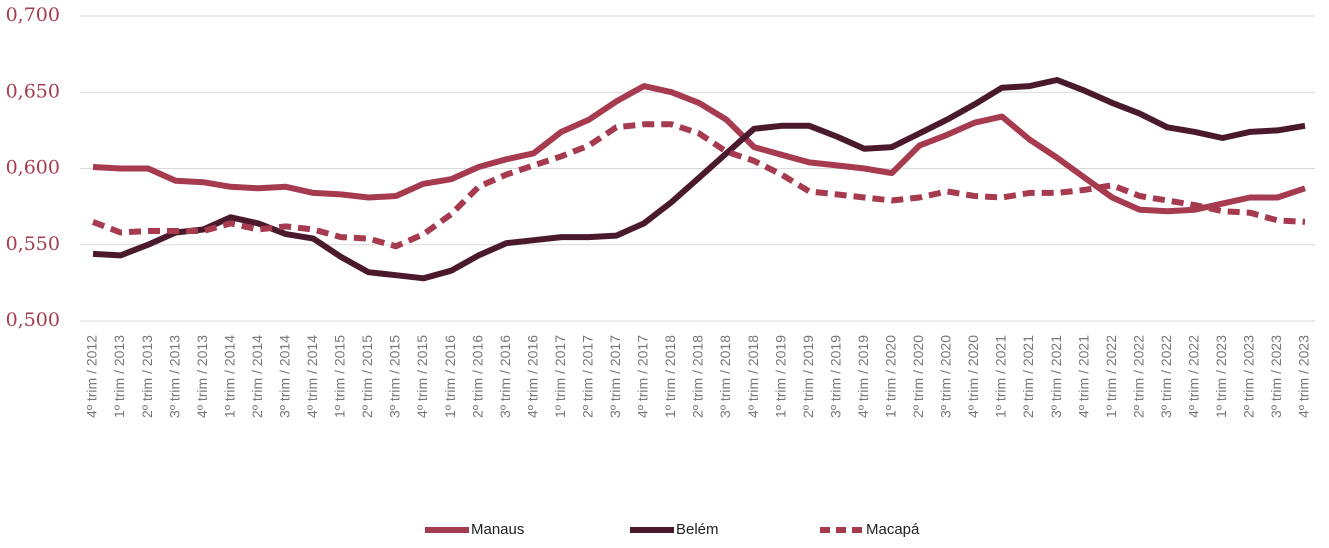 The image size is (1329, 548). I want to click on x-tick-label: 2º trim / 2023, so click(1249, 376).